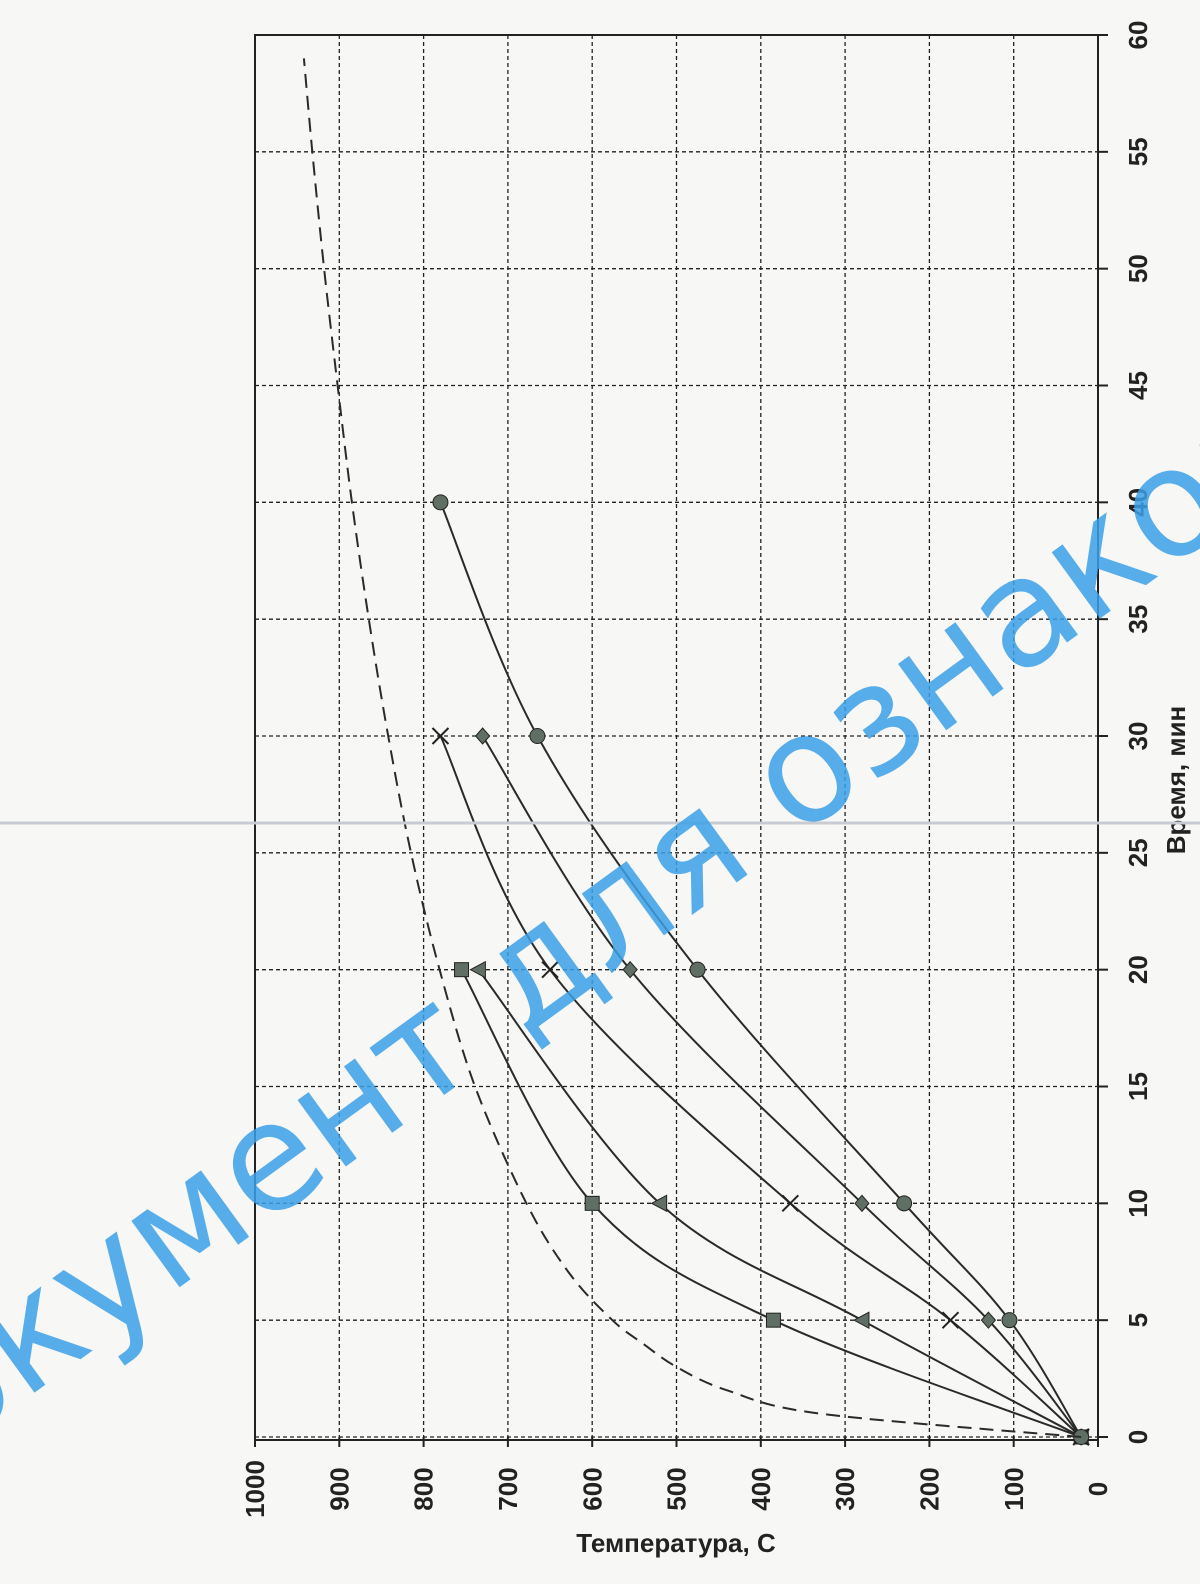 The height and width of the screenshot is (1584, 1200). What do you see at coordinates (676, 1543) in the screenshot?
I see `y-axis-title: Температура, С` at bounding box center [676, 1543].